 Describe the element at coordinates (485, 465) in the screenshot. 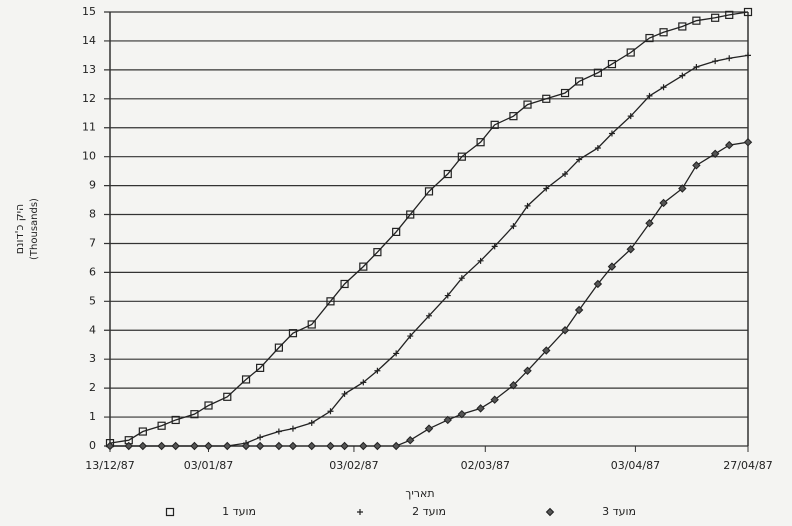

I see `x-tick-label: 02/03/87` at that location.